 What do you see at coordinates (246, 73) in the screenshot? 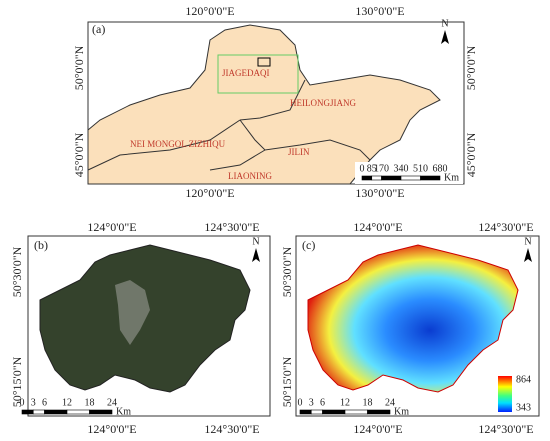
I see `region-name: JIAGEDAQI` at bounding box center [246, 73].